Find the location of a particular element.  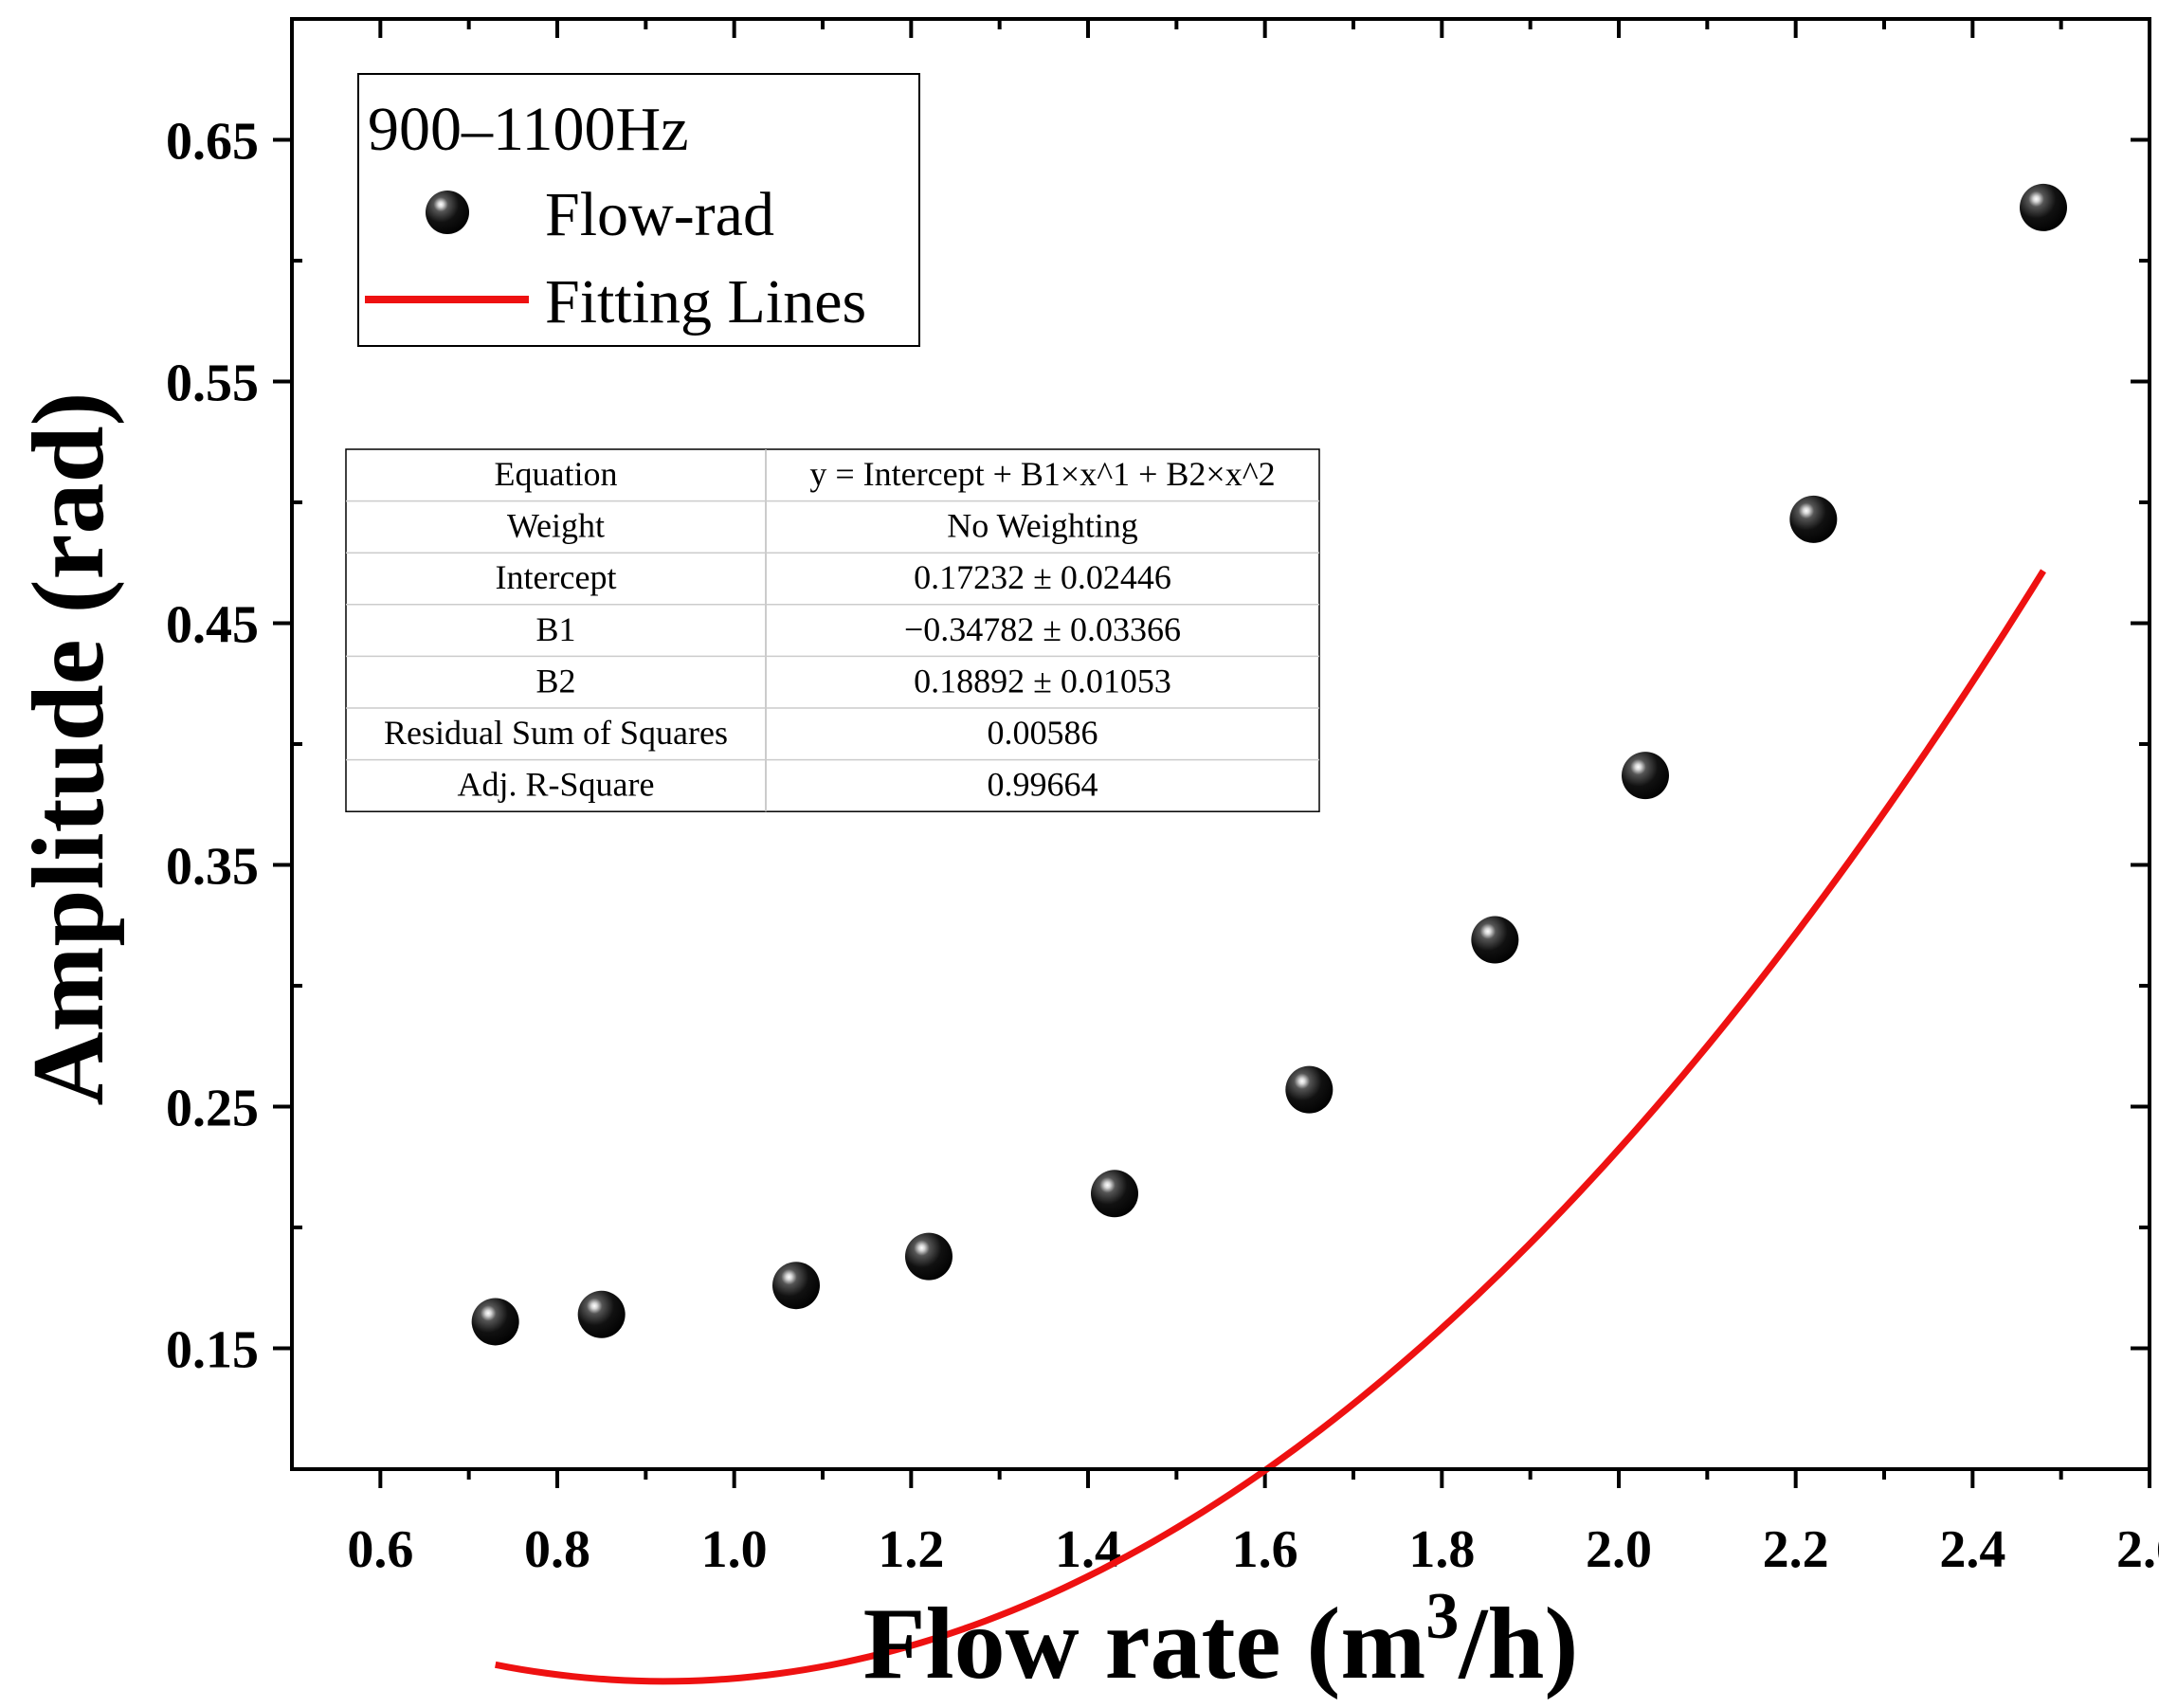

x-tick-label: 2.2 is located at coordinates (1796, 1549).